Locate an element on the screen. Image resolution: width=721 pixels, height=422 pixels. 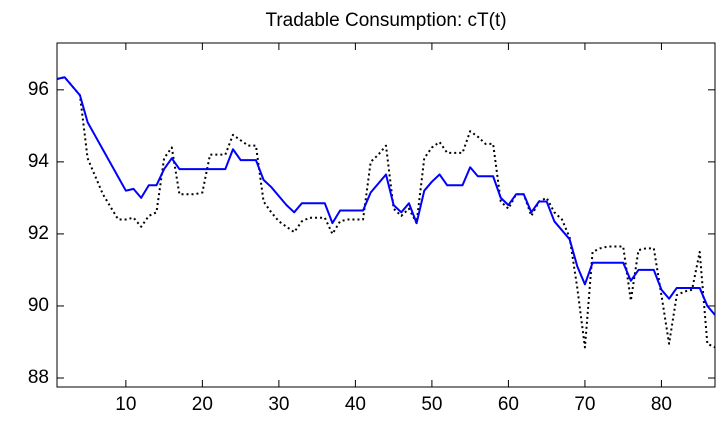
x-tick-label: 30 is located at coordinates (278, 404).